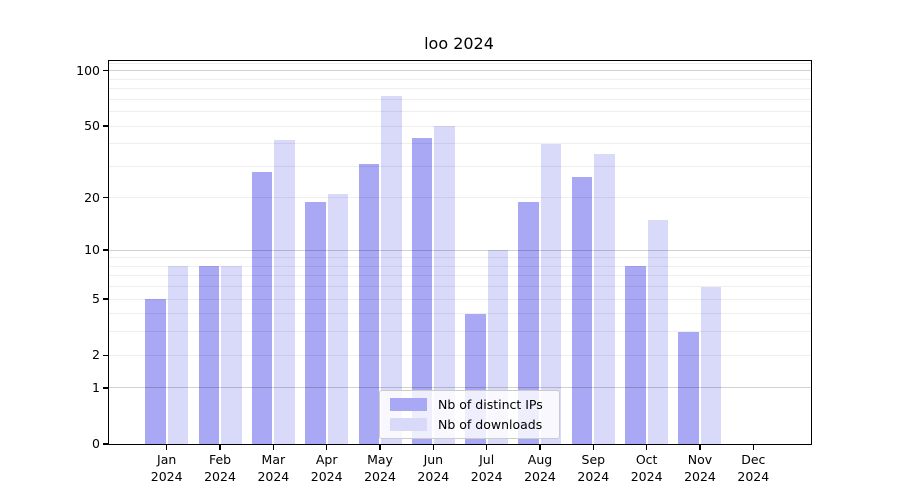 This screenshot has width=900, height=500. Describe the element at coordinates (273, 459) in the screenshot. I see `x-tick-month: Mar` at that location.